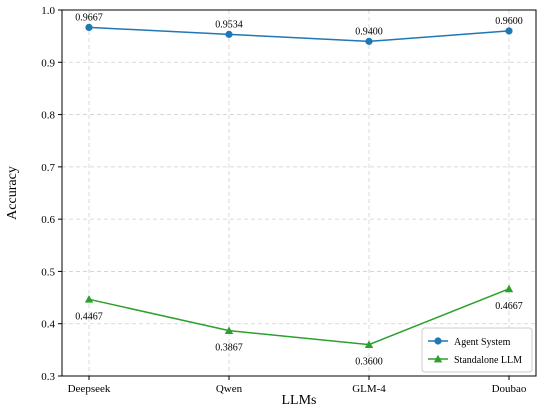  Describe the element at coordinates (229, 24) in the screenshot. I see `agent-system-data-label: 0.9534` at that location.